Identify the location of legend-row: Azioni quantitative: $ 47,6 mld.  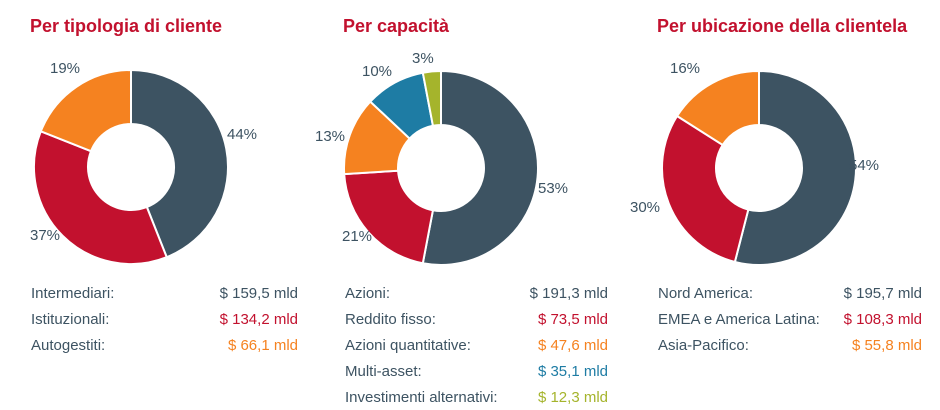
(476, 346).